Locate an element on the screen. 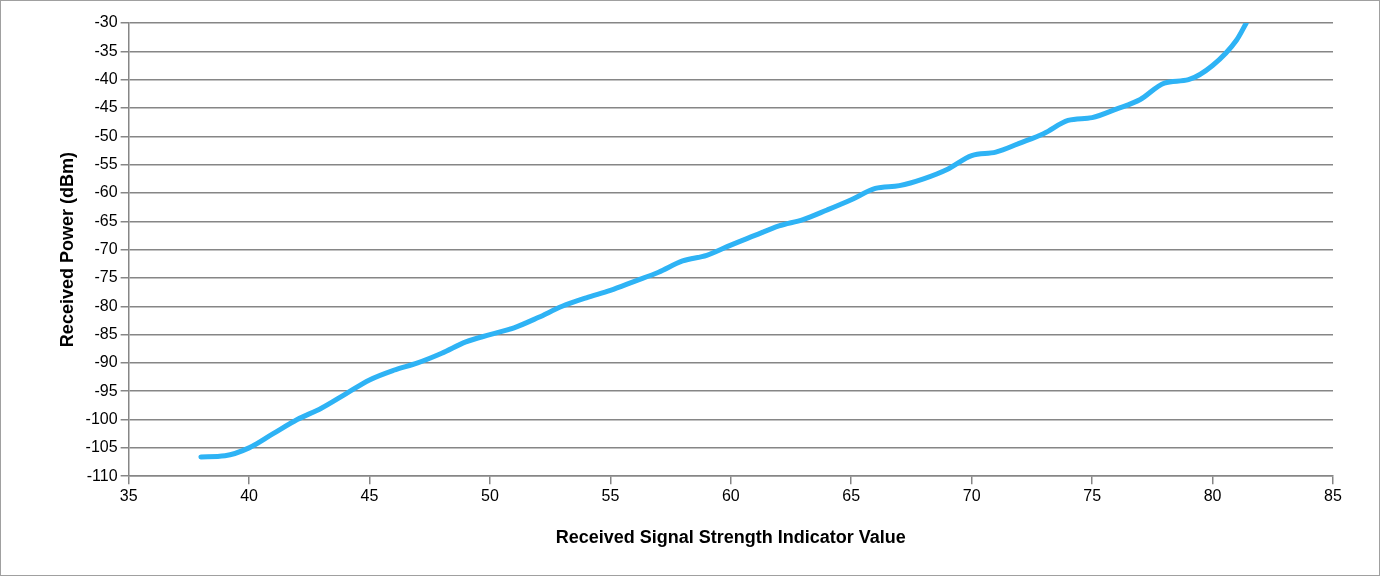  y-tick-label: -85 is located at coordinates (106, 333).